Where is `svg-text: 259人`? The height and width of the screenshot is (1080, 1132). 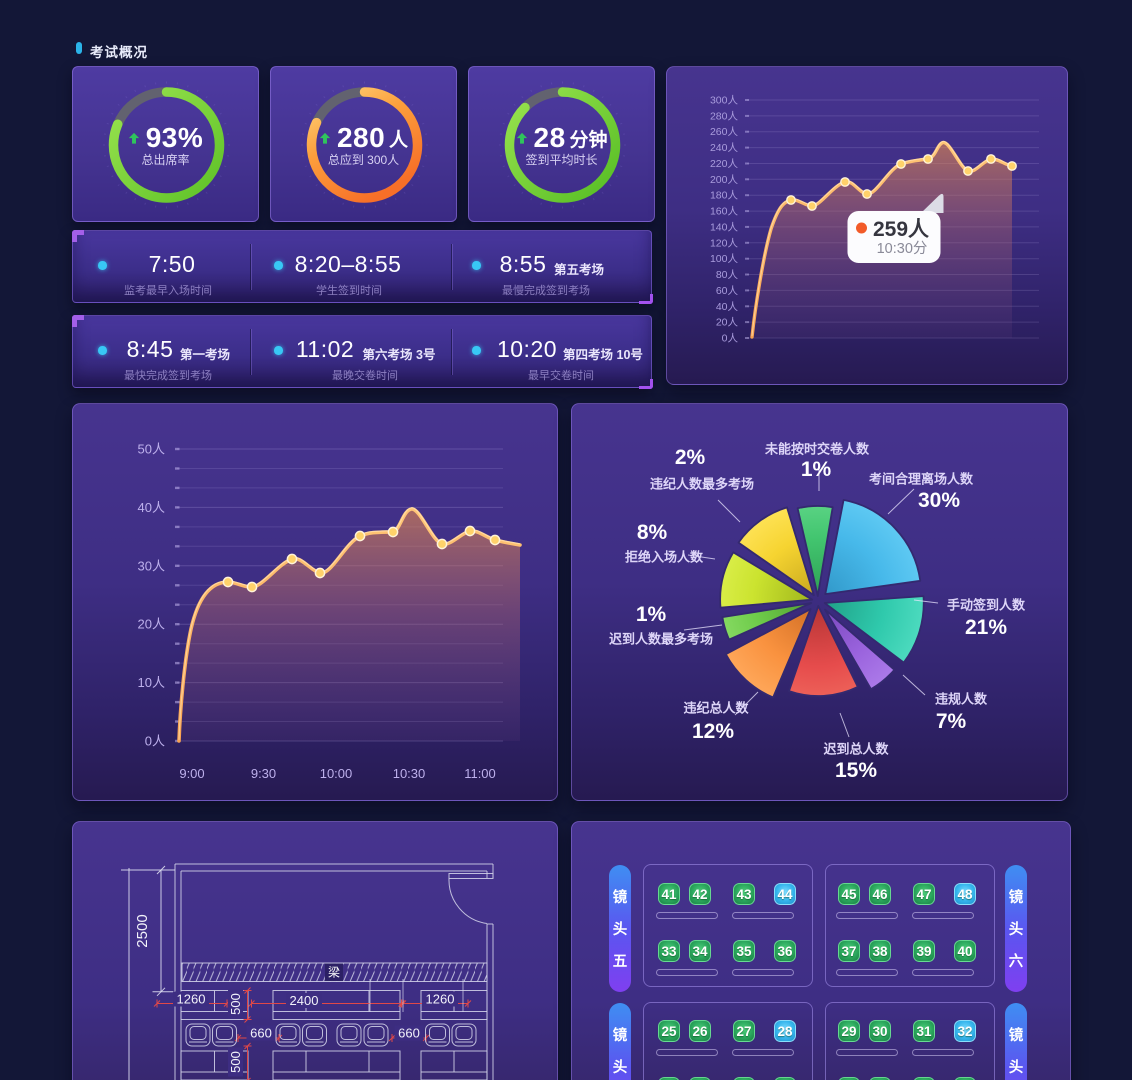
svg-text: 259人 is located at coordinates (901, 229).